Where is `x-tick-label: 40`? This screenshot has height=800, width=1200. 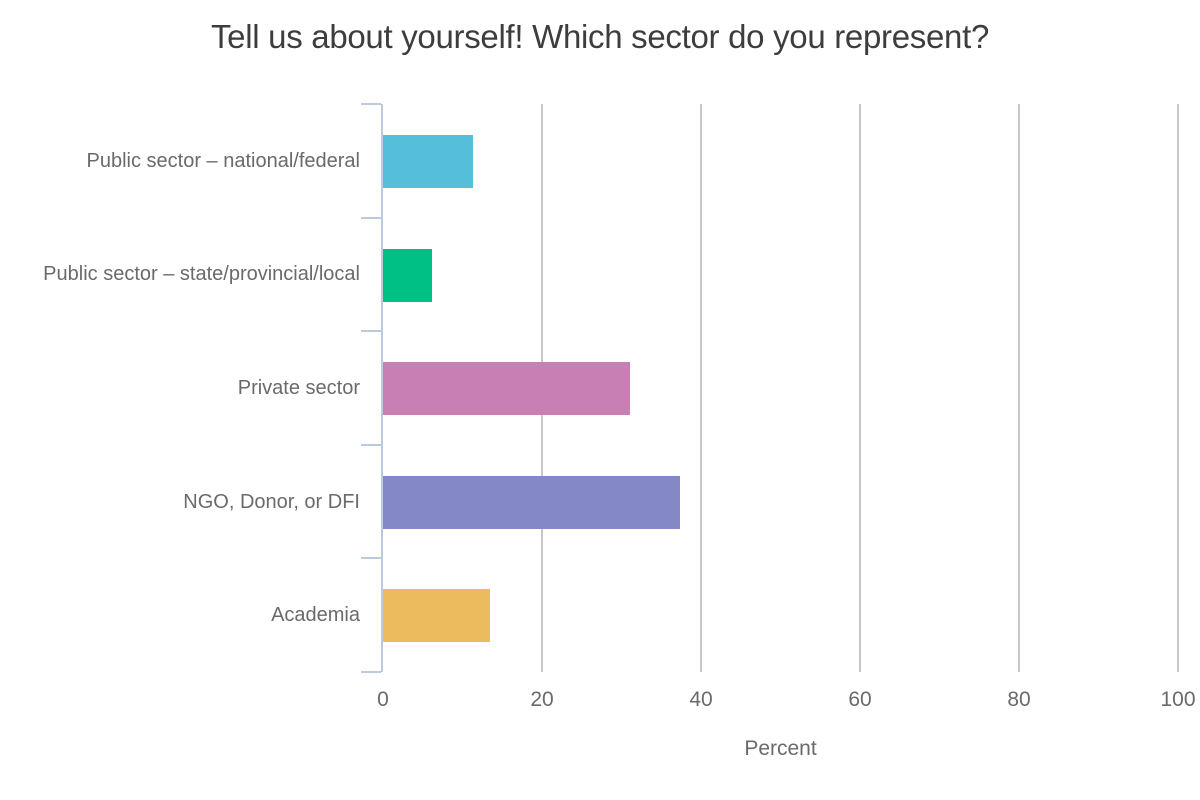 x-tick-label: 40 is located at coordinates (701, 699).